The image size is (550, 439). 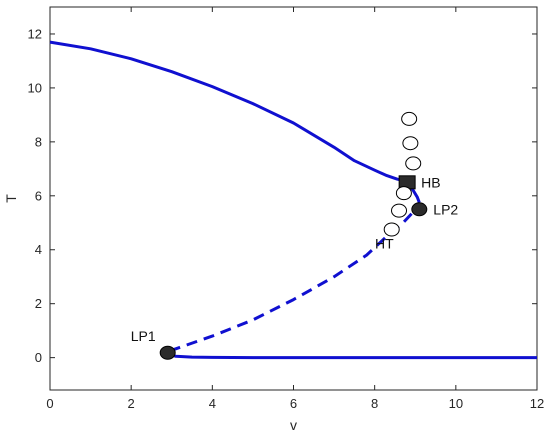 What do you see at coordinates (38, 195) in the screenshot?
I see `y-tick-label: 6` at bounding box center [38, 195].